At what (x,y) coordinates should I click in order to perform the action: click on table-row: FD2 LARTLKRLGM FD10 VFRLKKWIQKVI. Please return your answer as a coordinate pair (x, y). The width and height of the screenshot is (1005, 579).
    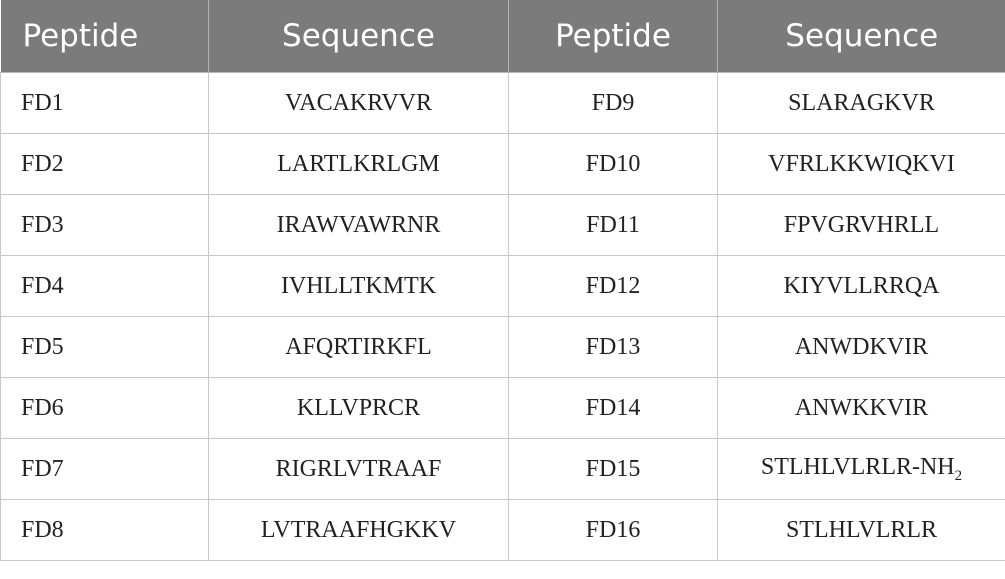
    Looking at the image, I should click on (502, 164).